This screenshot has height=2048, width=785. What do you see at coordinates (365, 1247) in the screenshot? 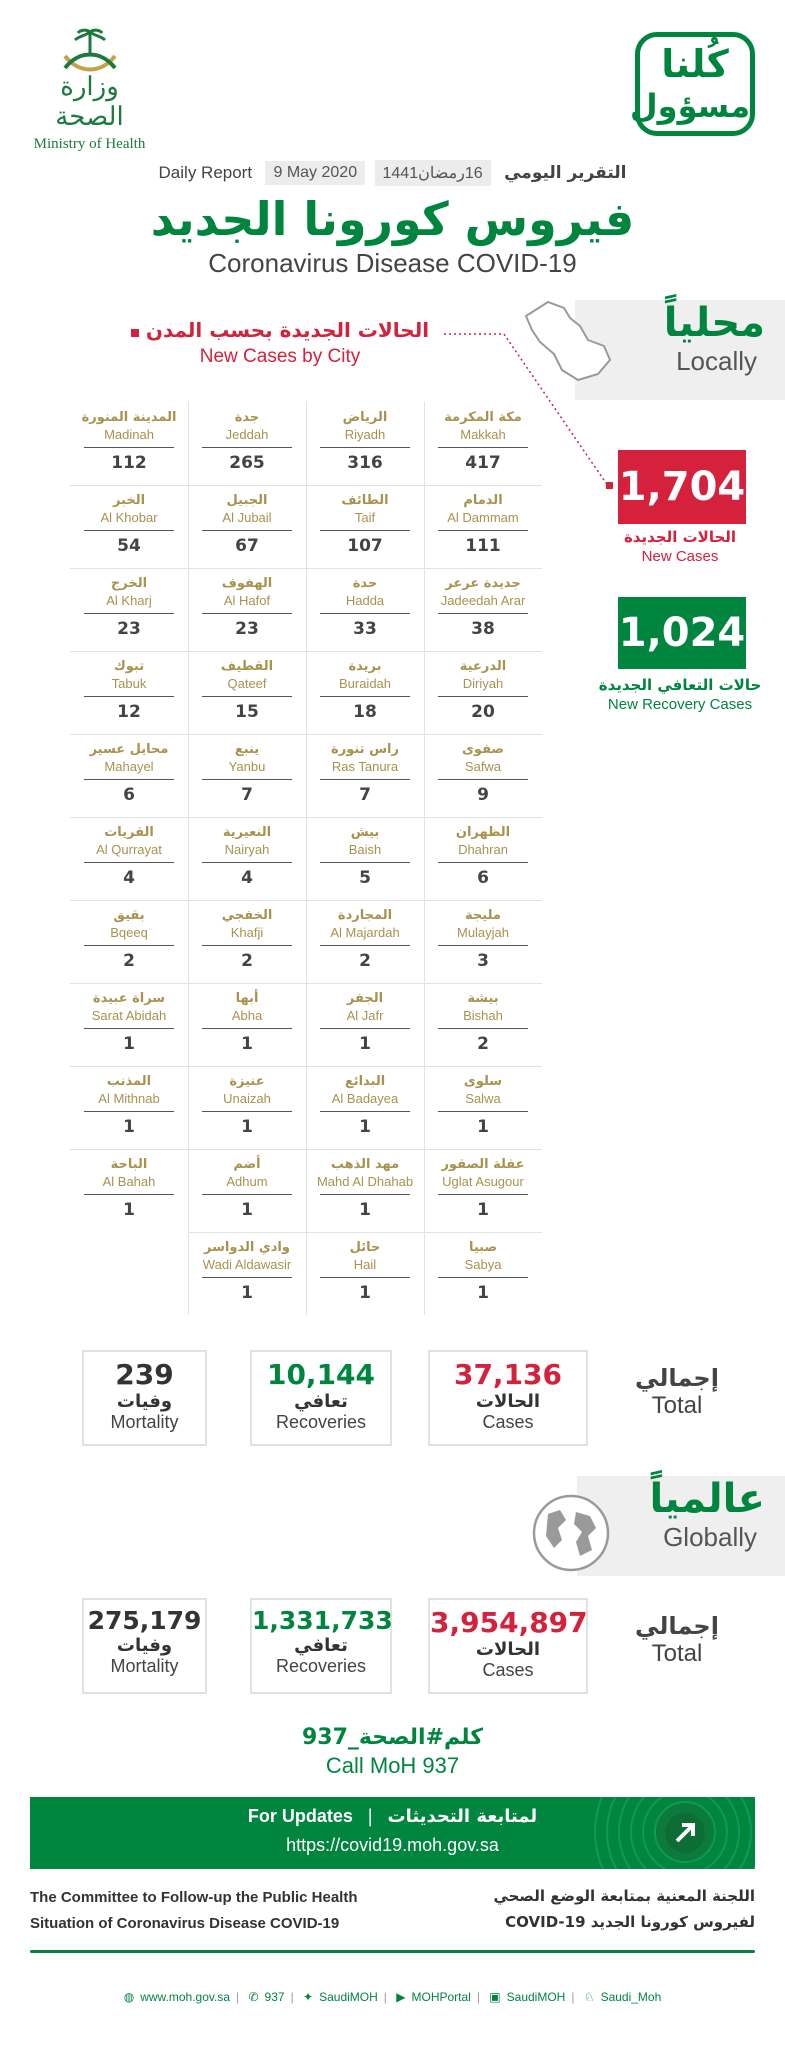
I see `city-name-ar: حائل` at bounding box center [365, 1247].